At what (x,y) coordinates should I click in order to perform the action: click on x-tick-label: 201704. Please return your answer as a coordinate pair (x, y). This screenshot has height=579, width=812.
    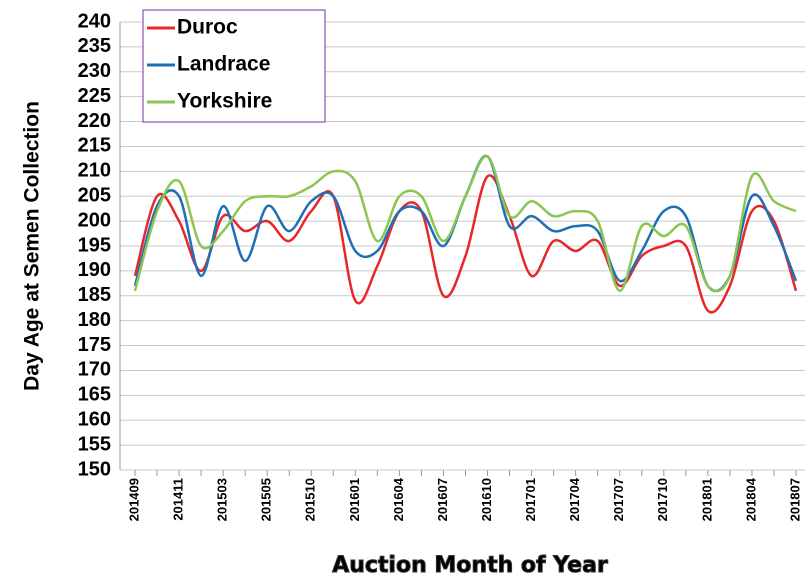
    Looking at the image, I should click on (574, 499).